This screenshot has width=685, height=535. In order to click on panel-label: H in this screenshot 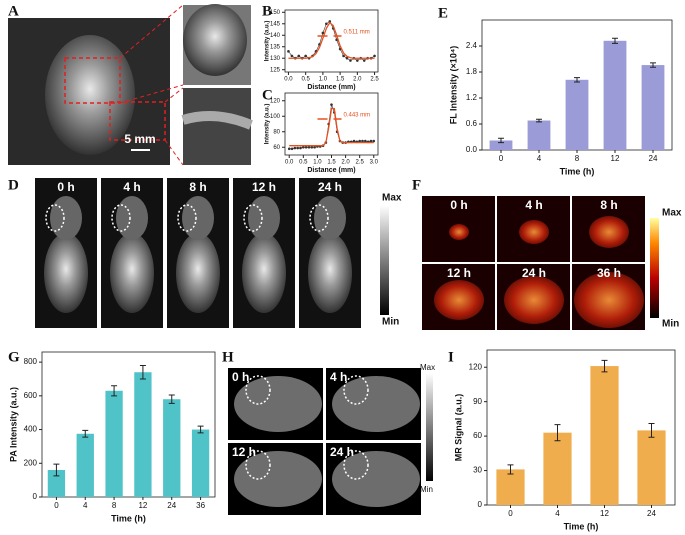, I will do `click(228, 357)`.